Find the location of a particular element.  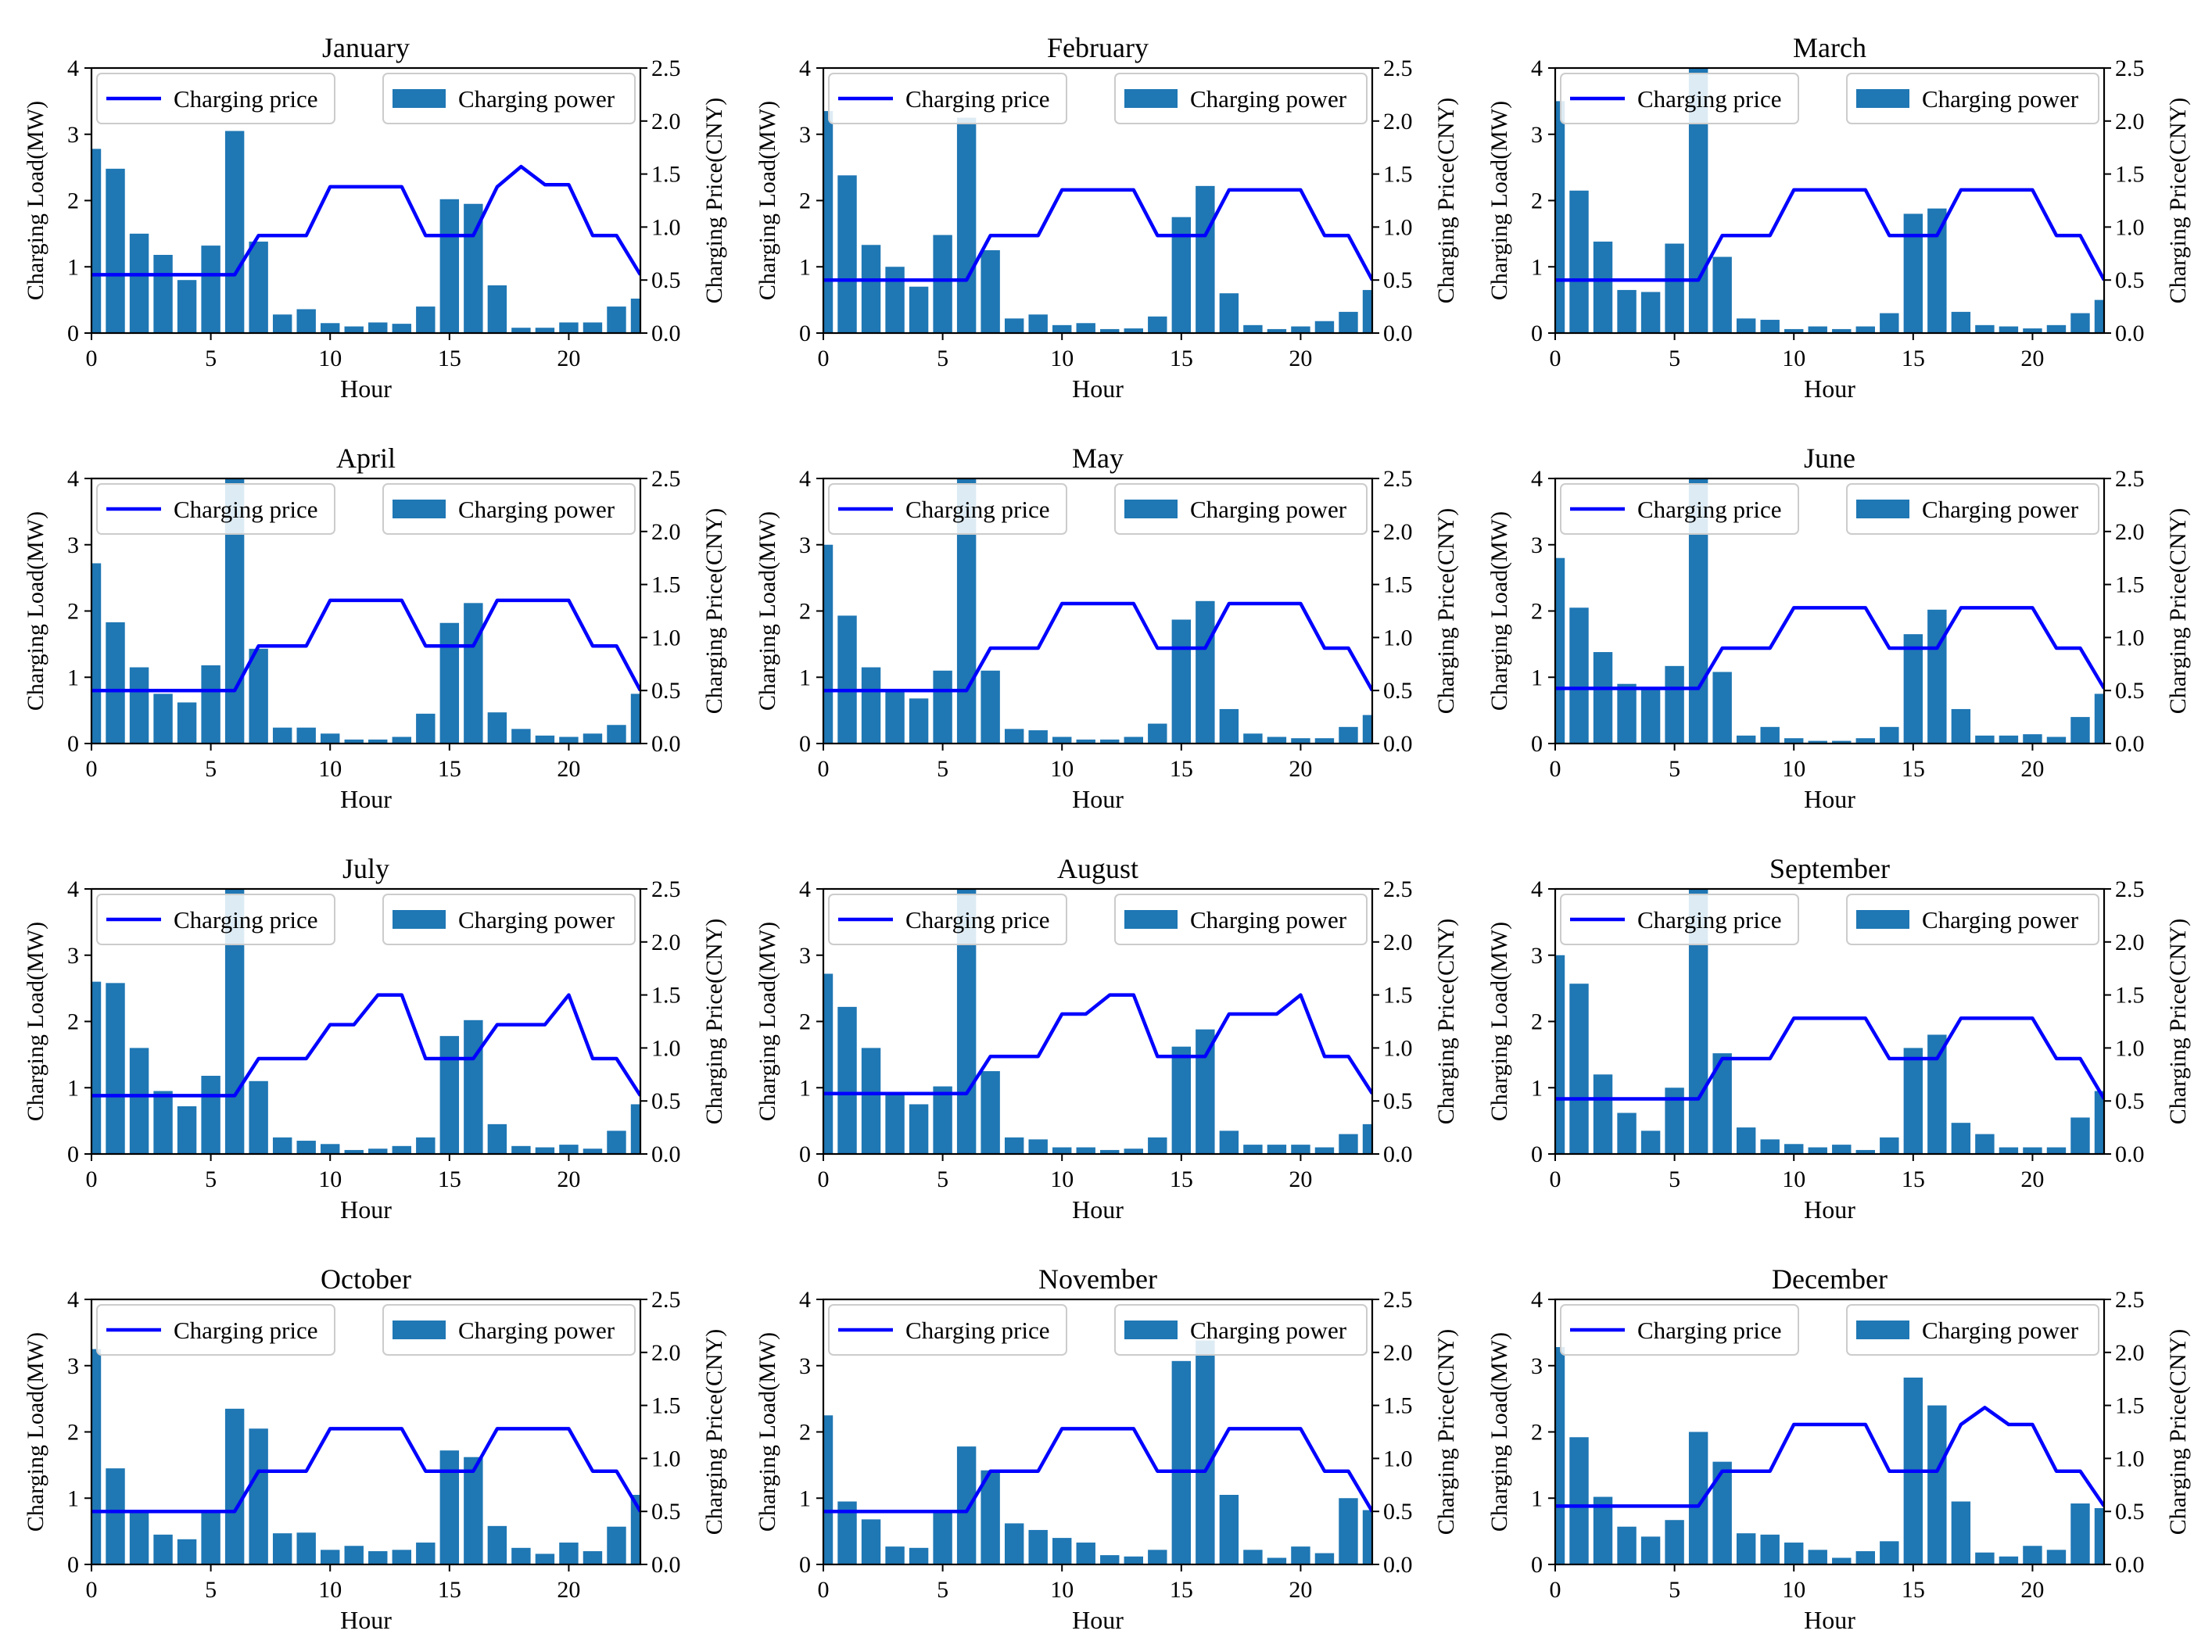

y-tick-label: 2 is located at coordinates (73, 1022).